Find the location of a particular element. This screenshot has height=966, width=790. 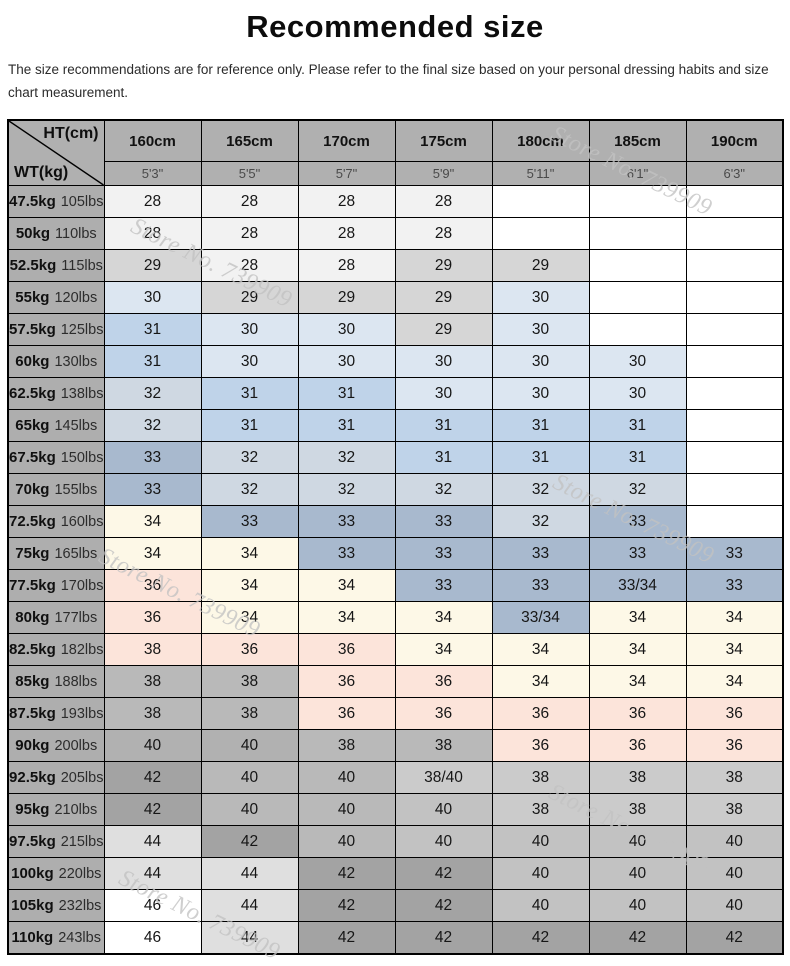

row-header-85kg: 85kg 188lbs is located at coordinates (56, 682).